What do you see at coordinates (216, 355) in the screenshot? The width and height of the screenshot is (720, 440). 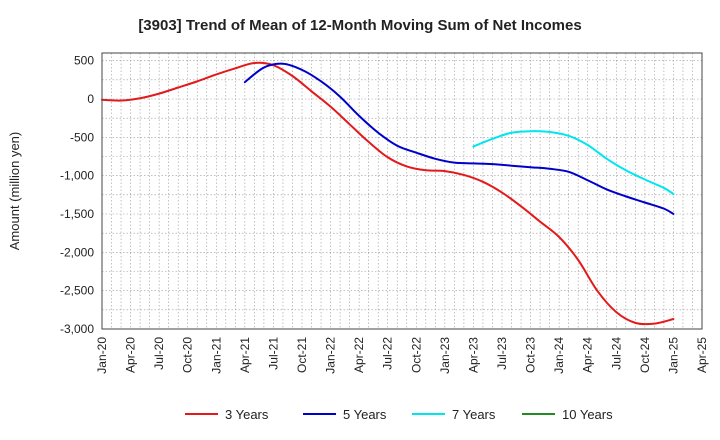 I see `x-tick-label: Jan-21` at bounding box center [216, 355].